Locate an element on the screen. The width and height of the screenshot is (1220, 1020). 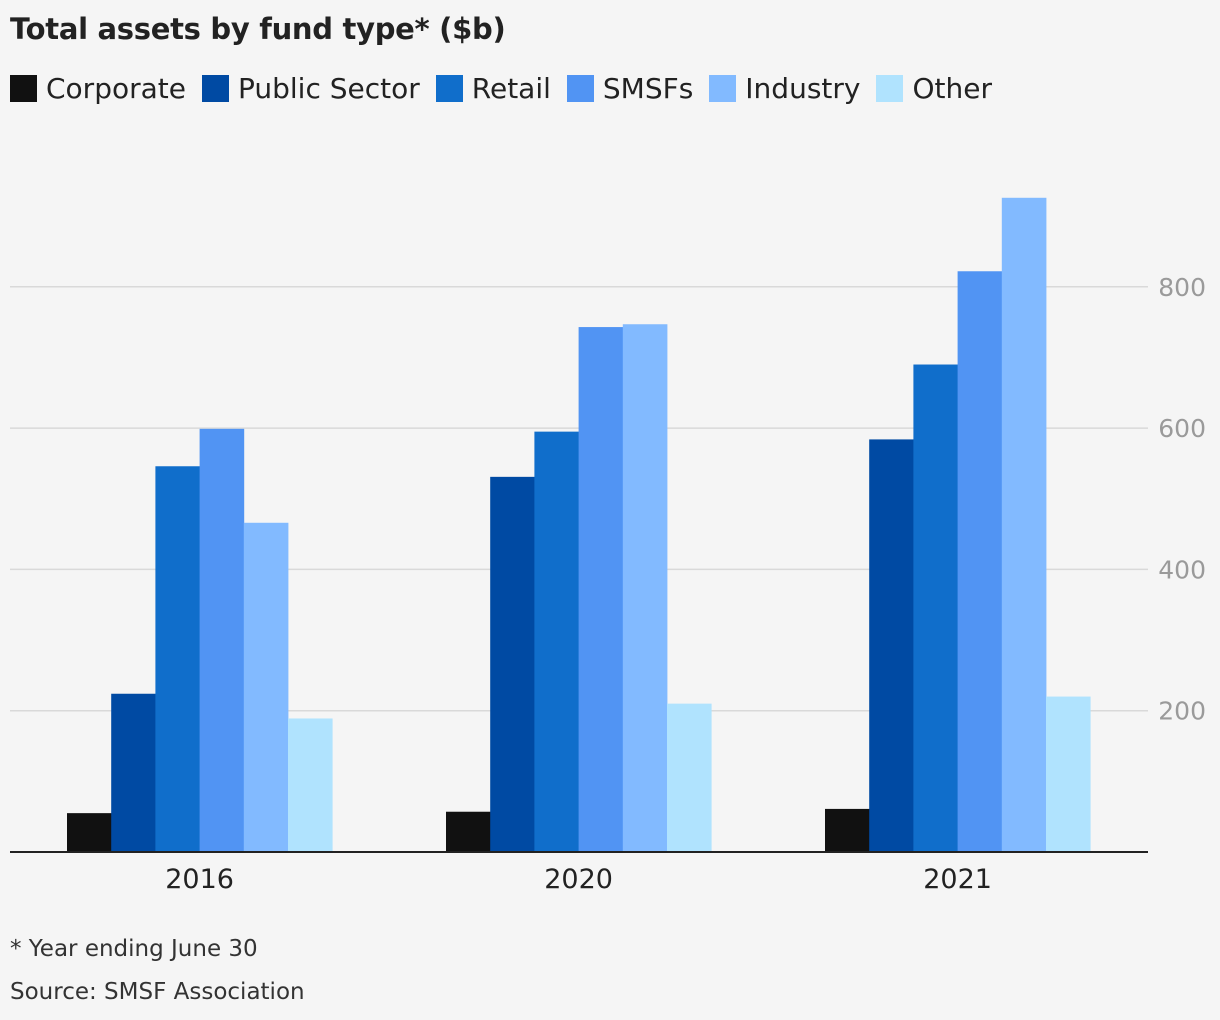
legend-item: Corporate is located at coordinates (98, 88).